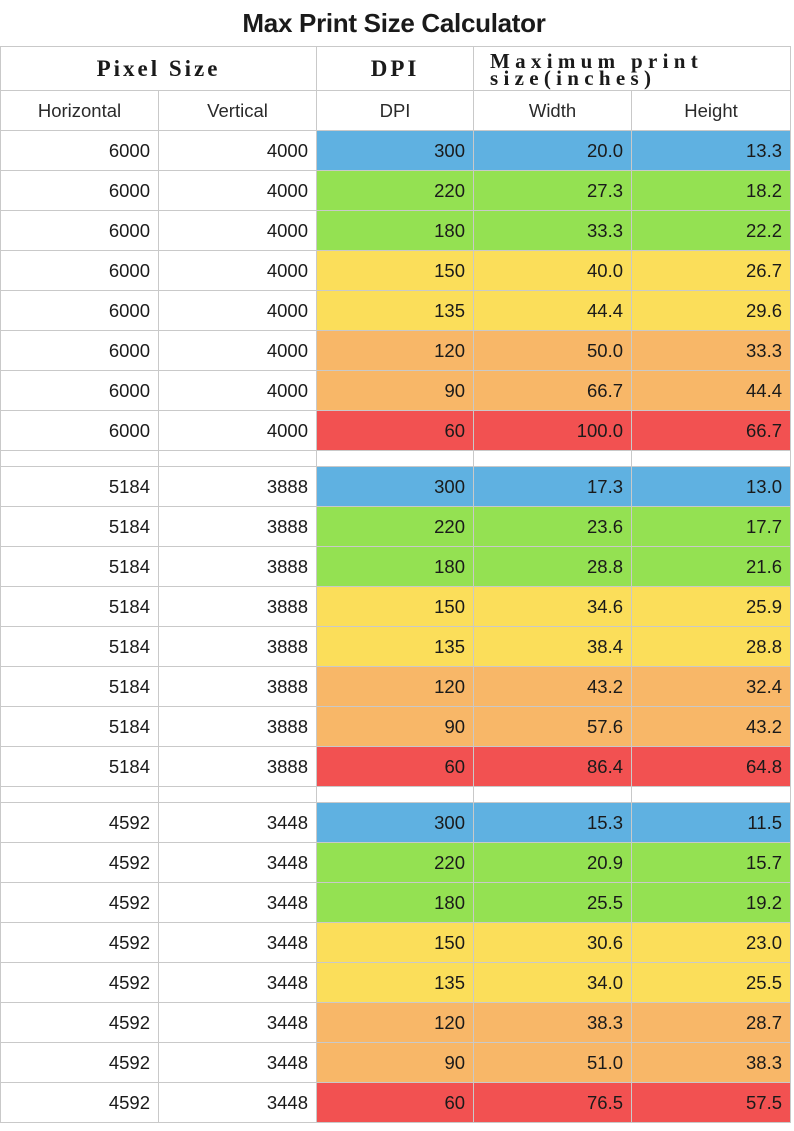 The image size is (794, 1131). What do you see at coordinates (553, 646) in the screenshot?
I see `width-cell: 38.4` at bounding box center [553, 646].